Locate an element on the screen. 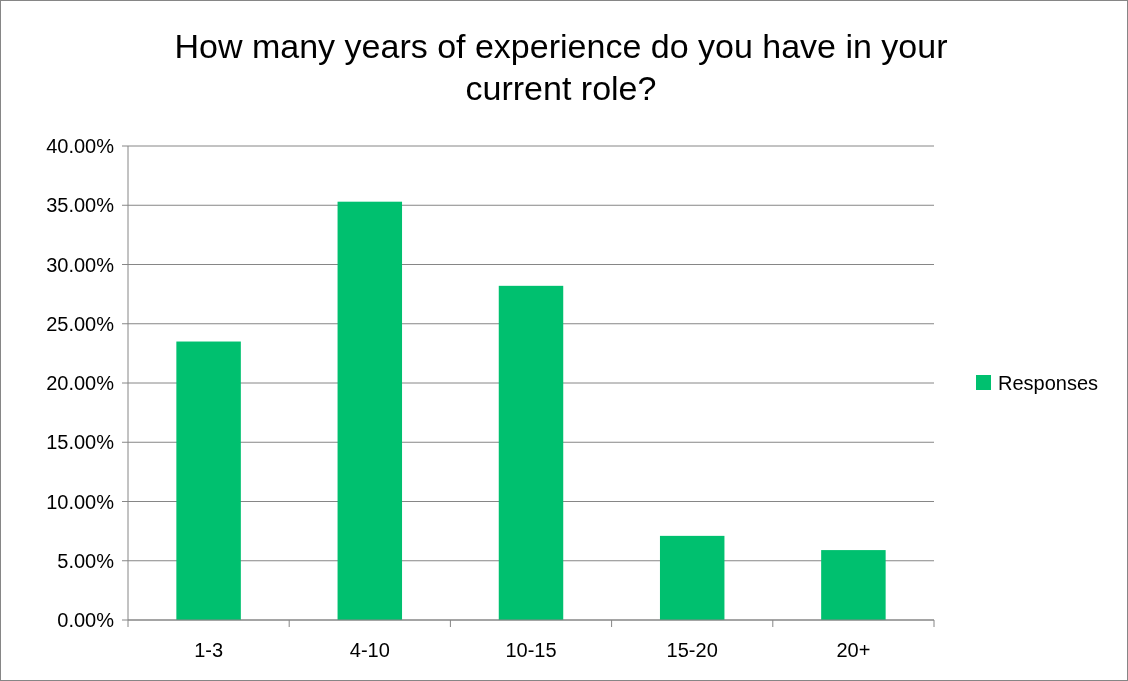 Image resolution: width=1128 pixels, height=681 pixels. chart-title: How many years of experience do you have in your current role? is located at coordinates (561, 67).